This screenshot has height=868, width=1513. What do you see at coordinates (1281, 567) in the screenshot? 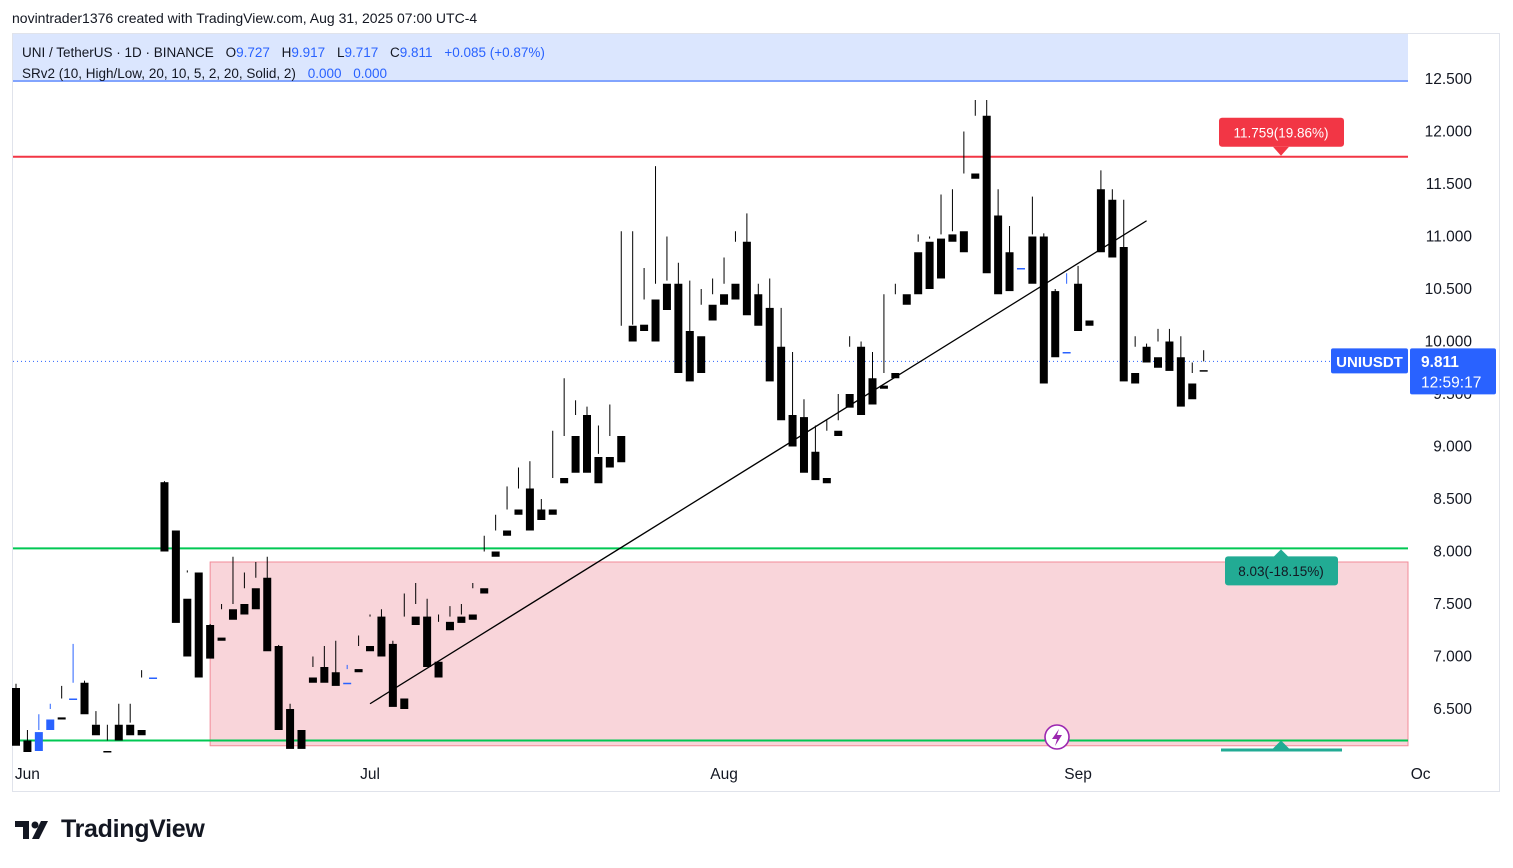
I see `support-price-label: 8.03(-18.15%)` at bounding box center [1281, 567].